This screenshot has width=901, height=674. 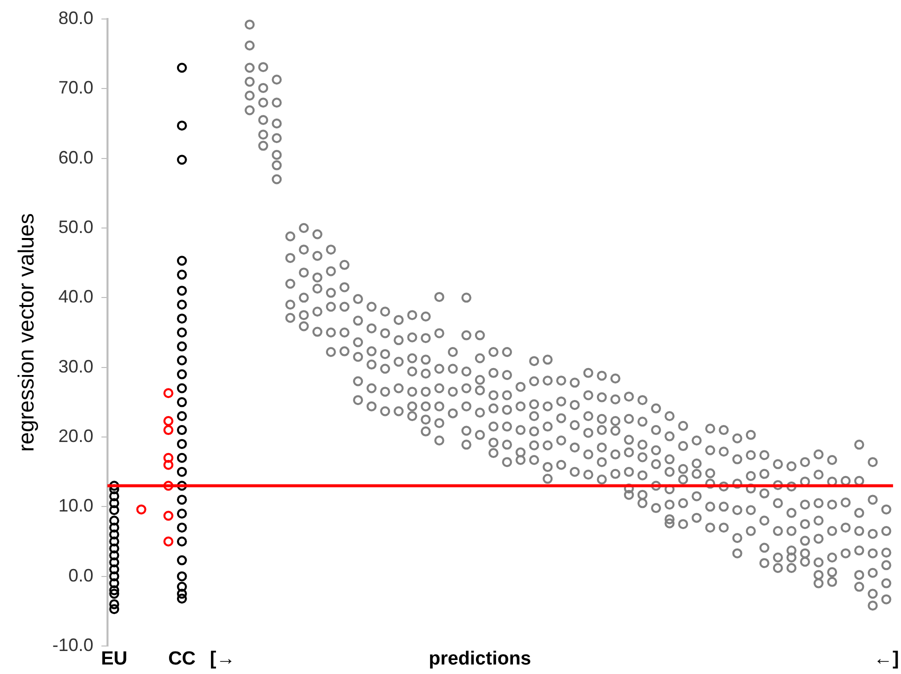 What do you see at coordinates (76, 88) in the screenshot?
I see `y-tick-label: 70.0` at bounding box center [76, 88].